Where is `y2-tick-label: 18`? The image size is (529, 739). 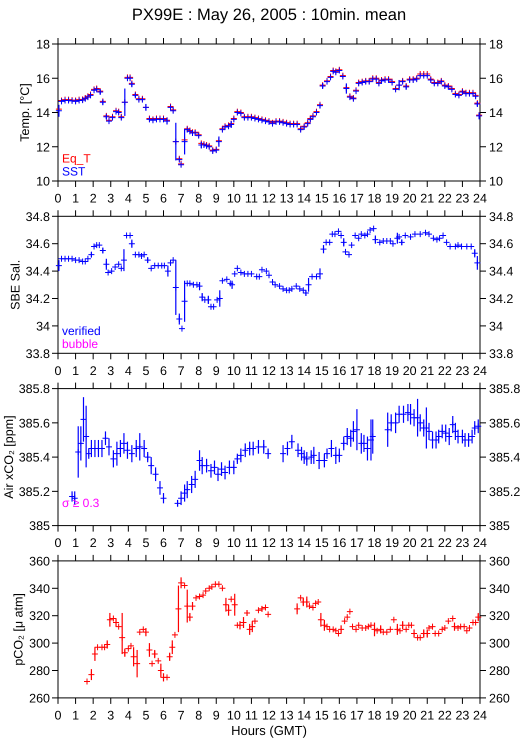 y2-tick-label: 18 is located at coordinates (496, 45).